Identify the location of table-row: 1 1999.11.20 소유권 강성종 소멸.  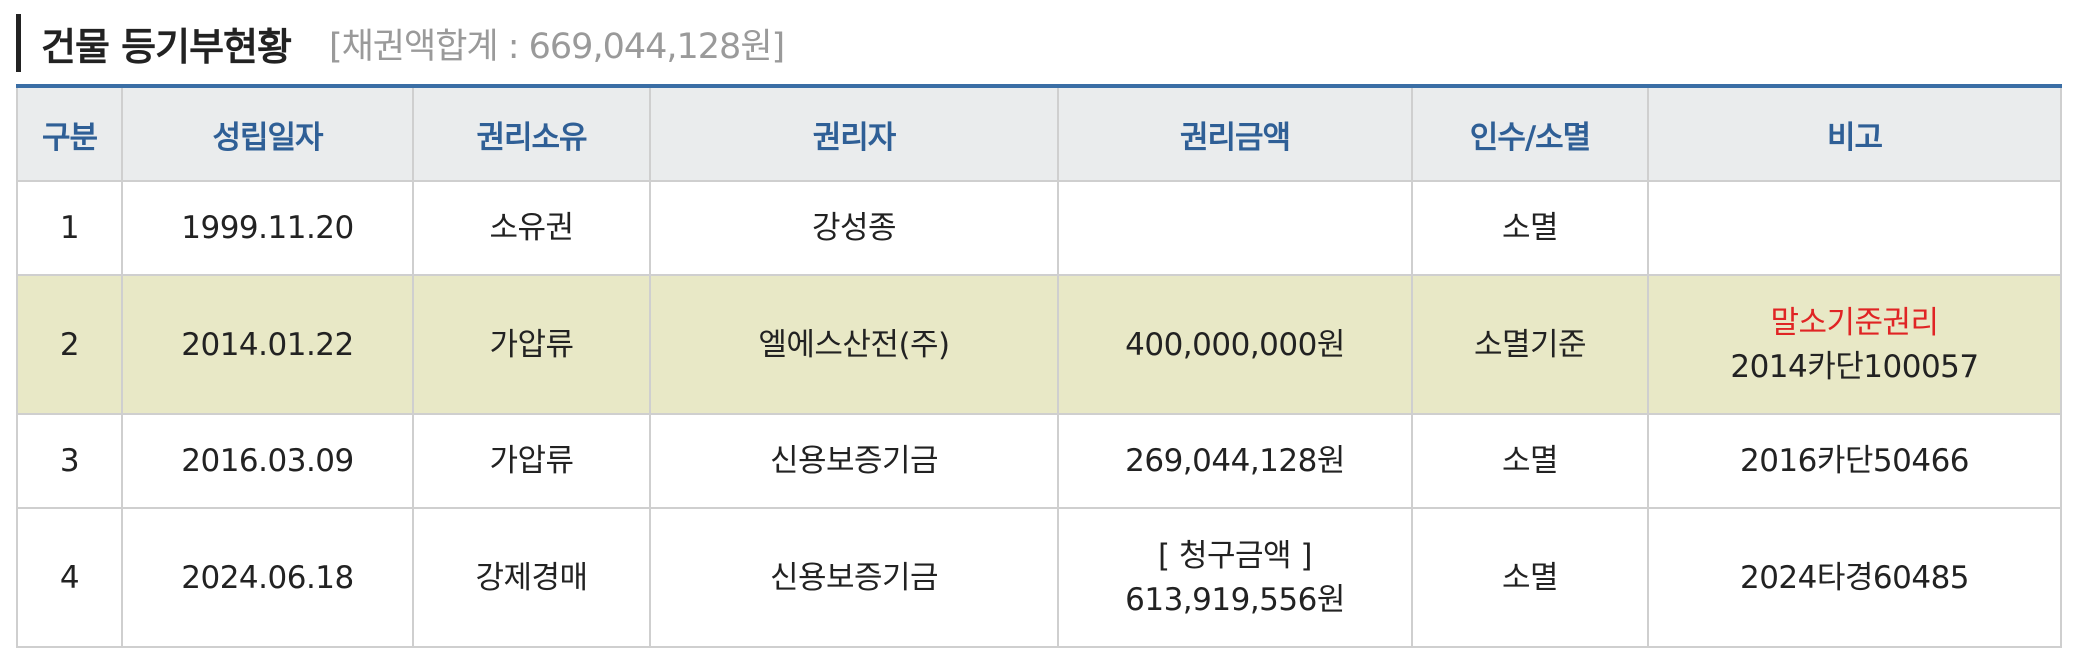
(1039, 228).